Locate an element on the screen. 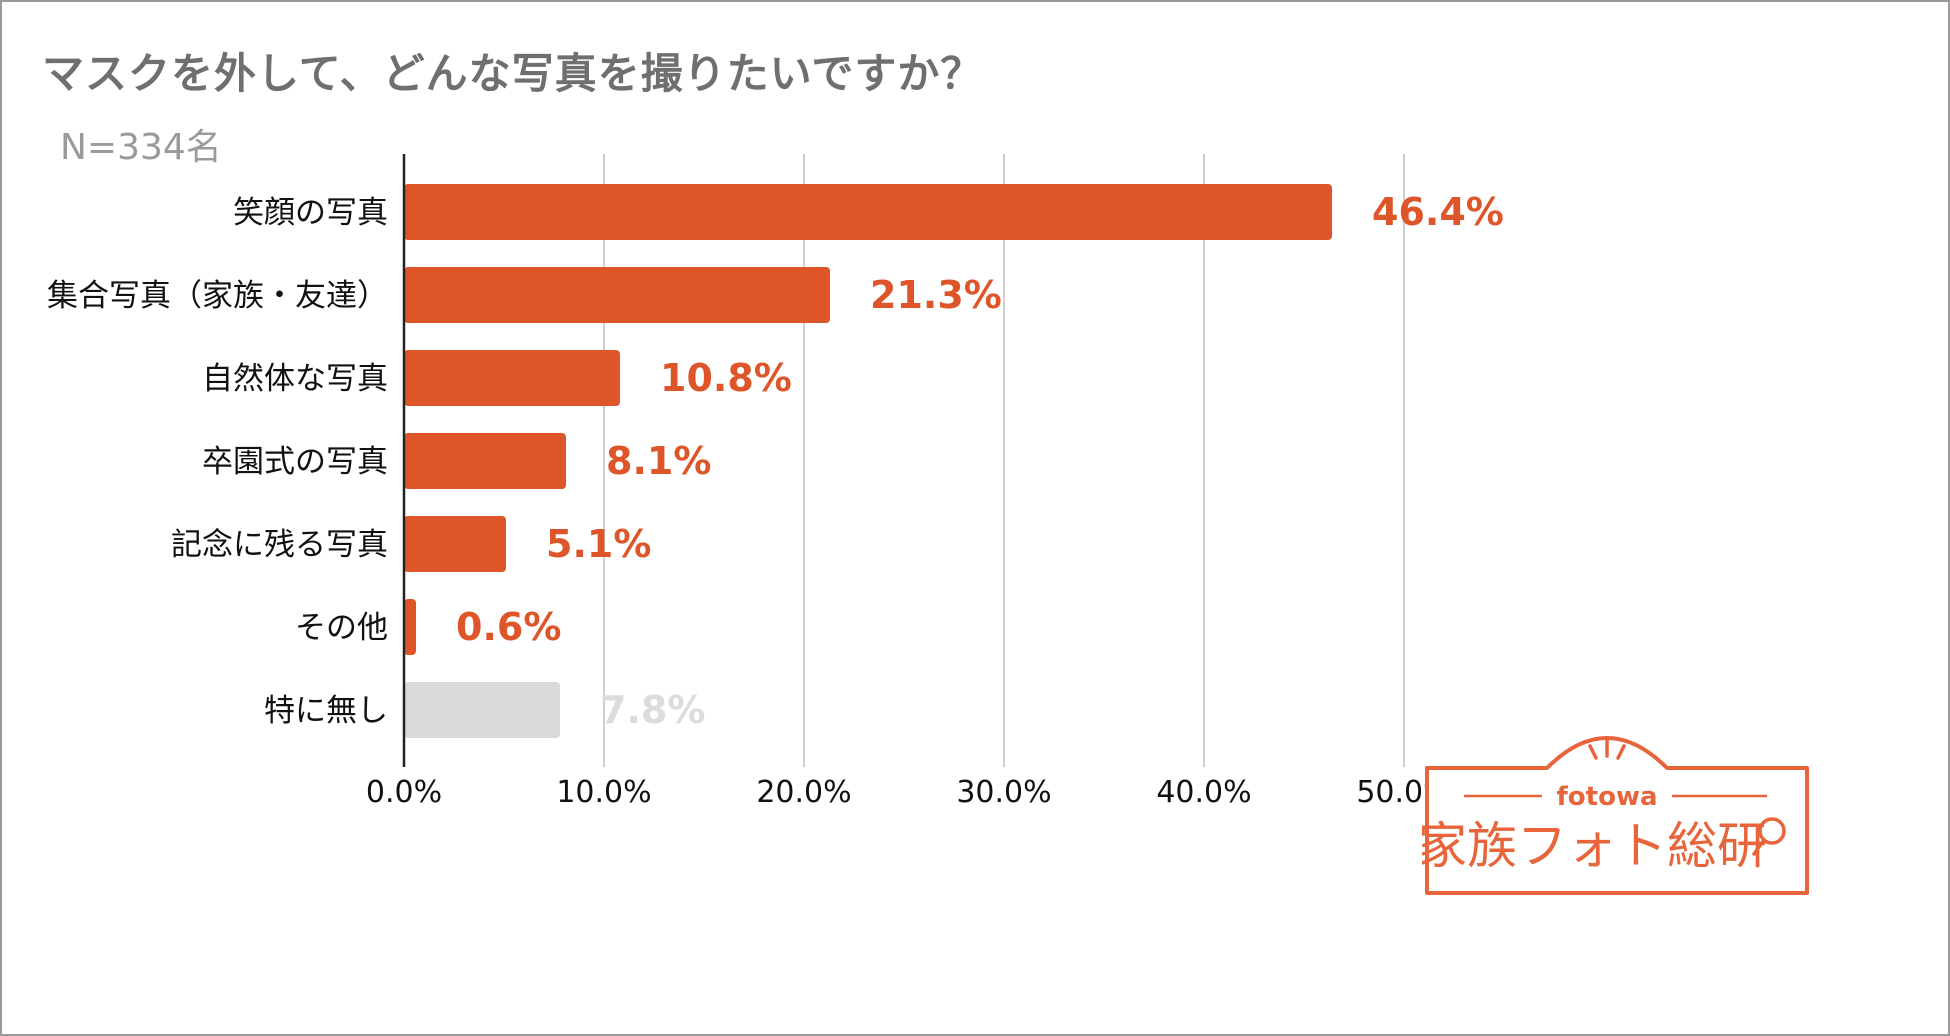 This screenshot has height=1036, width=1950. category-label: 記念に残る写真 is located at coordinates (279, 545).